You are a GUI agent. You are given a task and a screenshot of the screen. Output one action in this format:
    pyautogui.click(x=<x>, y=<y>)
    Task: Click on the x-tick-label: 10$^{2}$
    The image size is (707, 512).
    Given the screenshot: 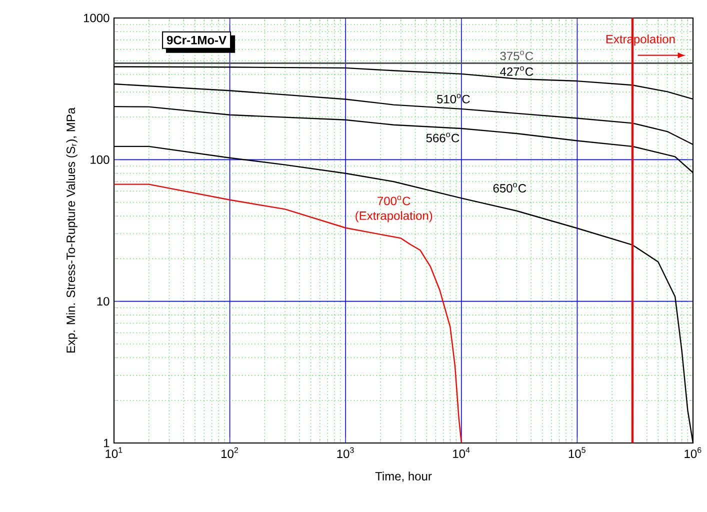 What is the action you would take?
    pyautogui.click(x=229, y=452)
    